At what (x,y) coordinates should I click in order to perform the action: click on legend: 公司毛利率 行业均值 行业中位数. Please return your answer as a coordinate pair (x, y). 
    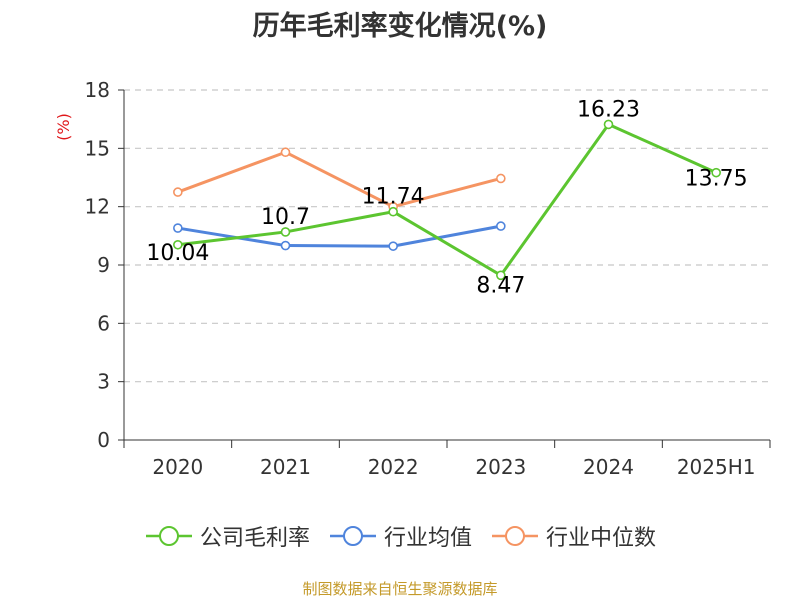
    Looking at the image, I should click on (400, 536).